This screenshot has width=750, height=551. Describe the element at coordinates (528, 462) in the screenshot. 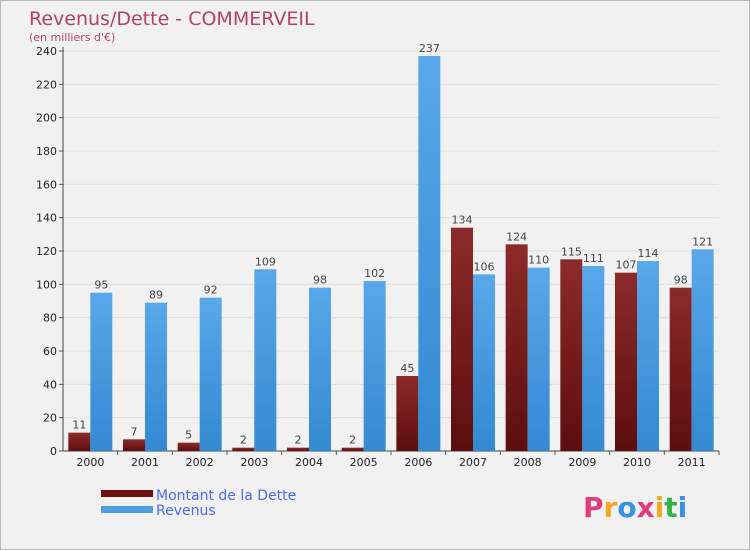

I see `x-tick-label: 2008` at that location.